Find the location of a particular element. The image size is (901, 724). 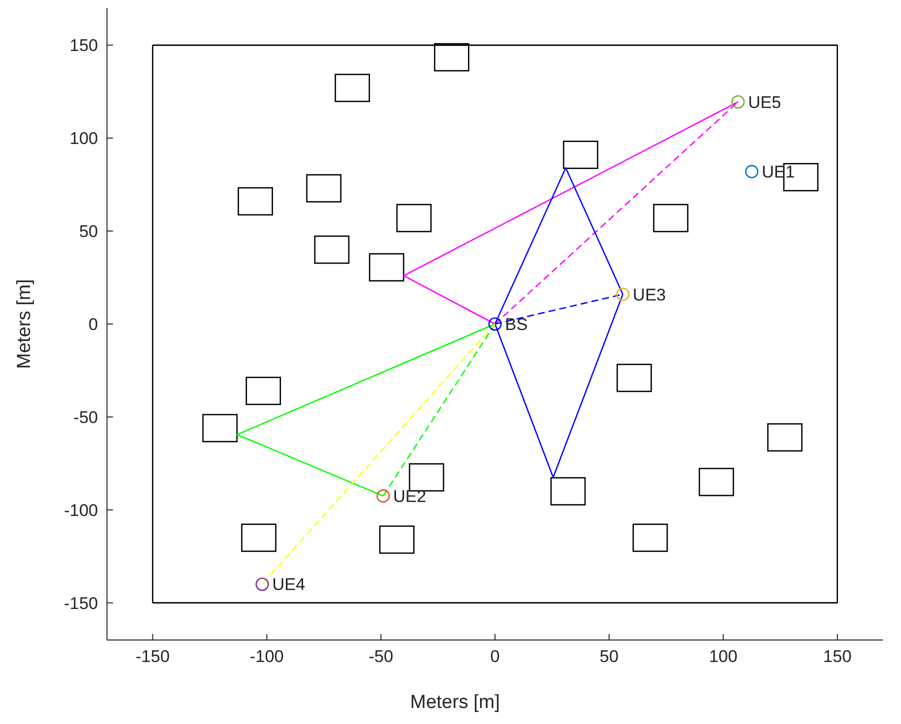

y-tick-label: -150 is located at coordinates (81, 603).